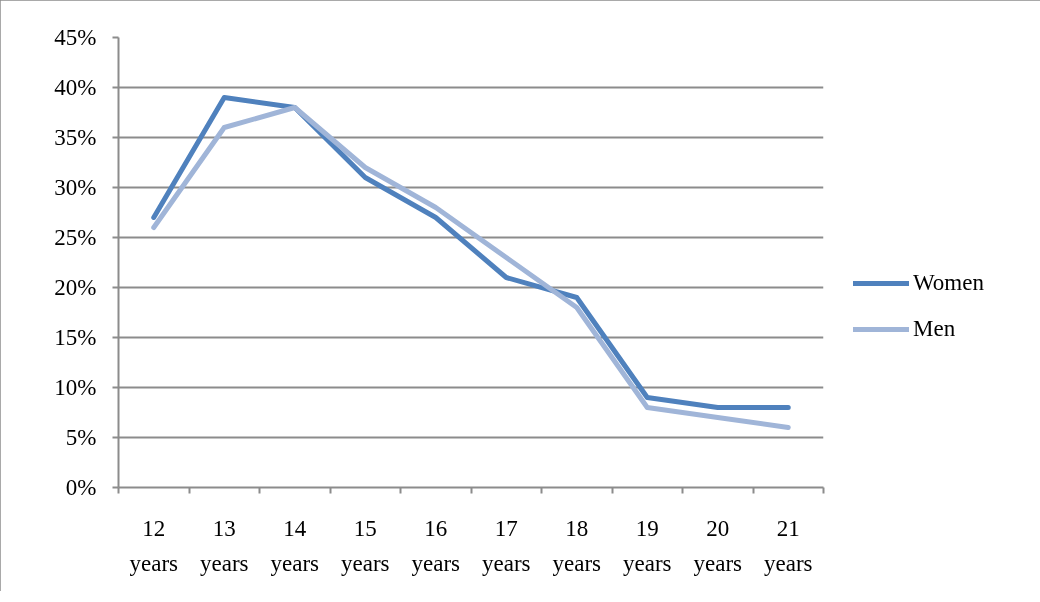 Image resolution: width=1040 pixels, height=602 pixels. What do you see at coordinates (365, 545) in the screenshot?
I see `x-tick-label: 15 years` at bounding box center [365, 545].